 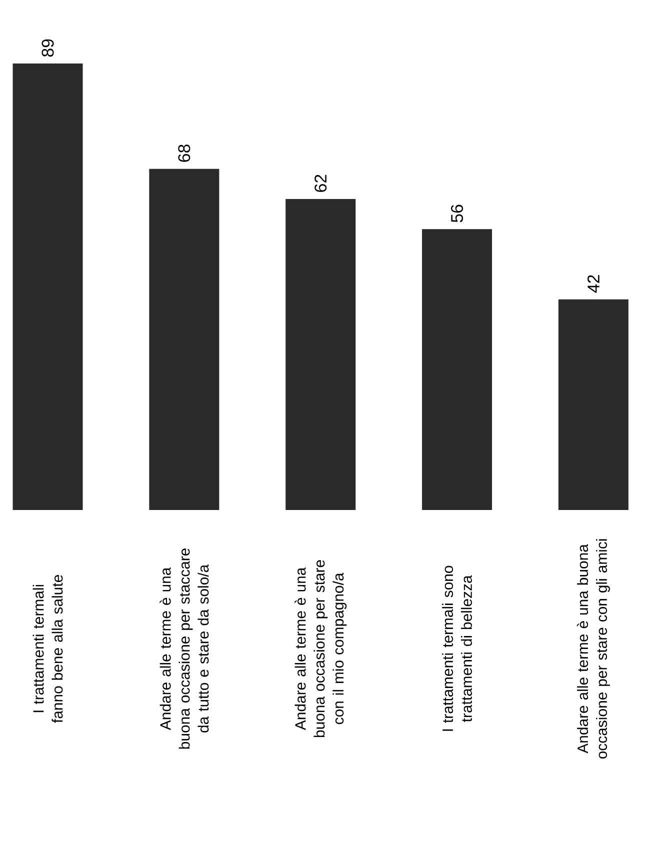 I want to click on x-tick-label: I trattamenti termali fanno bene alla salute, so click(x=47, y=649).